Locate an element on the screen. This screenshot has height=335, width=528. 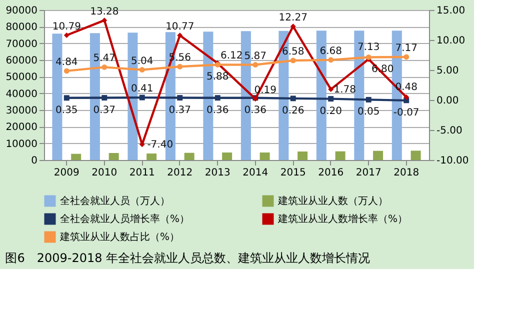
data-label: 1.78 is located at coordinates (345, 90).